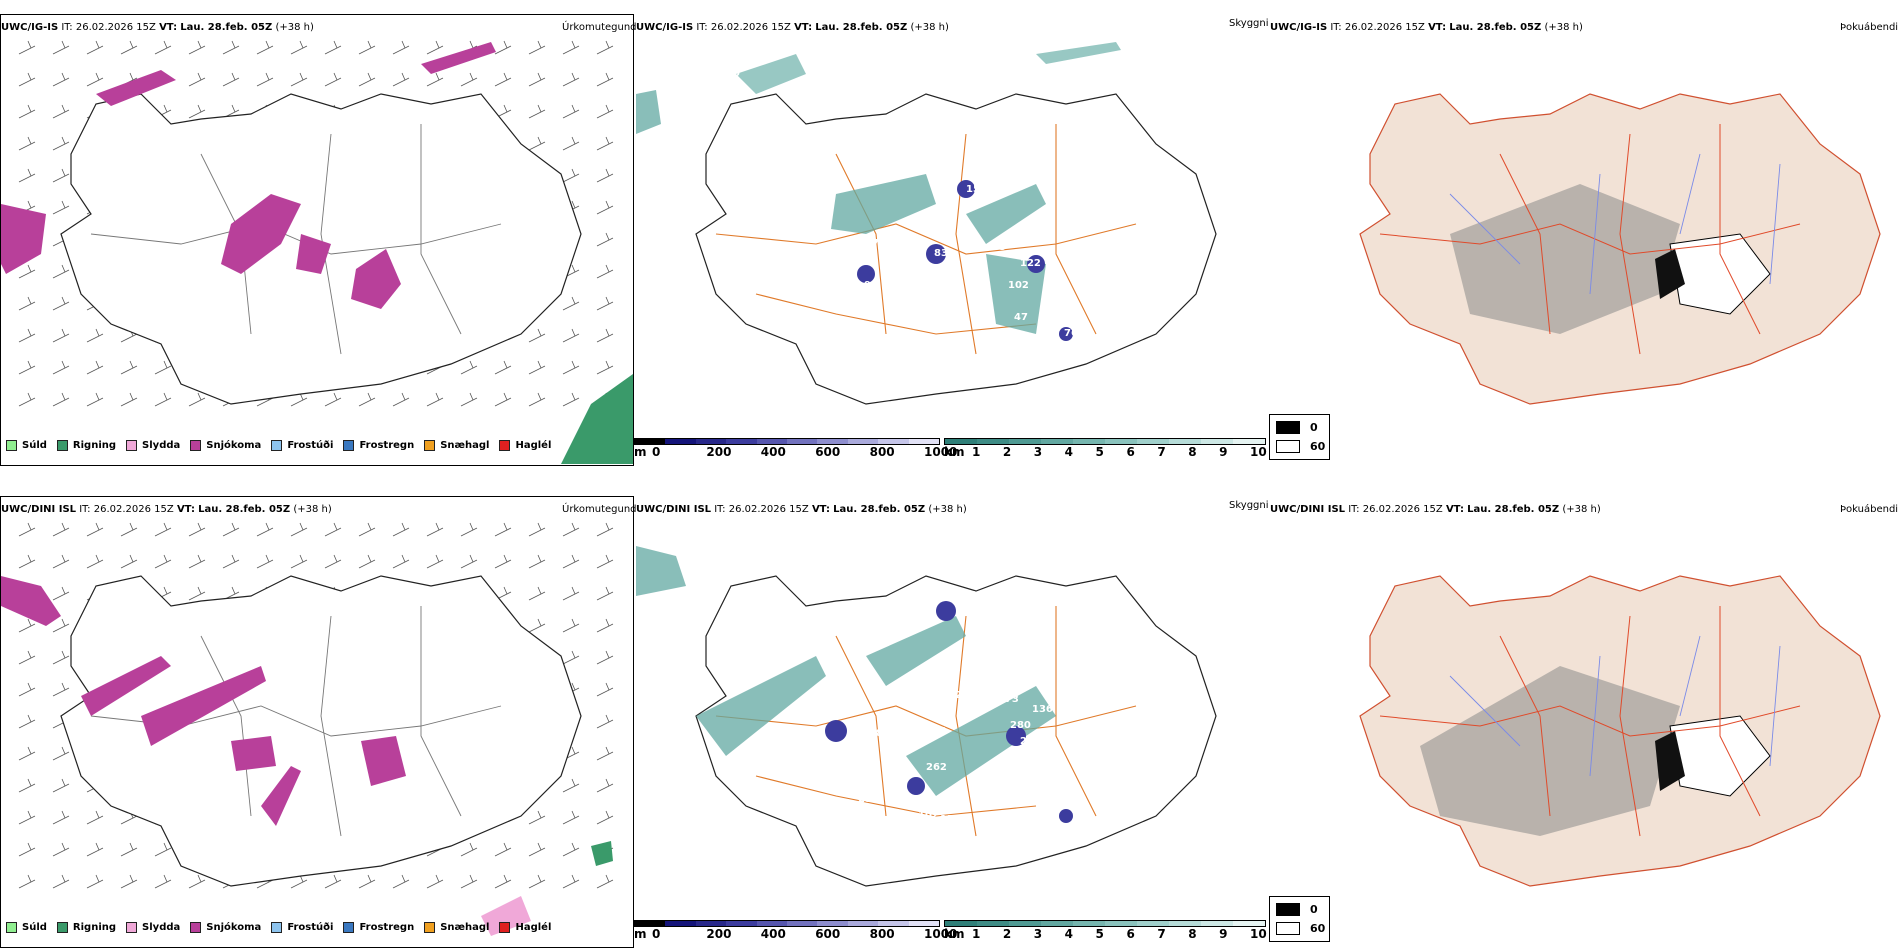 The width and height of the screenshot is (1900, 950). What do you see at coordinates (1078, 53) in the screenshot?
I see `visibility-area-ne` at bounding box center [1078, 53].